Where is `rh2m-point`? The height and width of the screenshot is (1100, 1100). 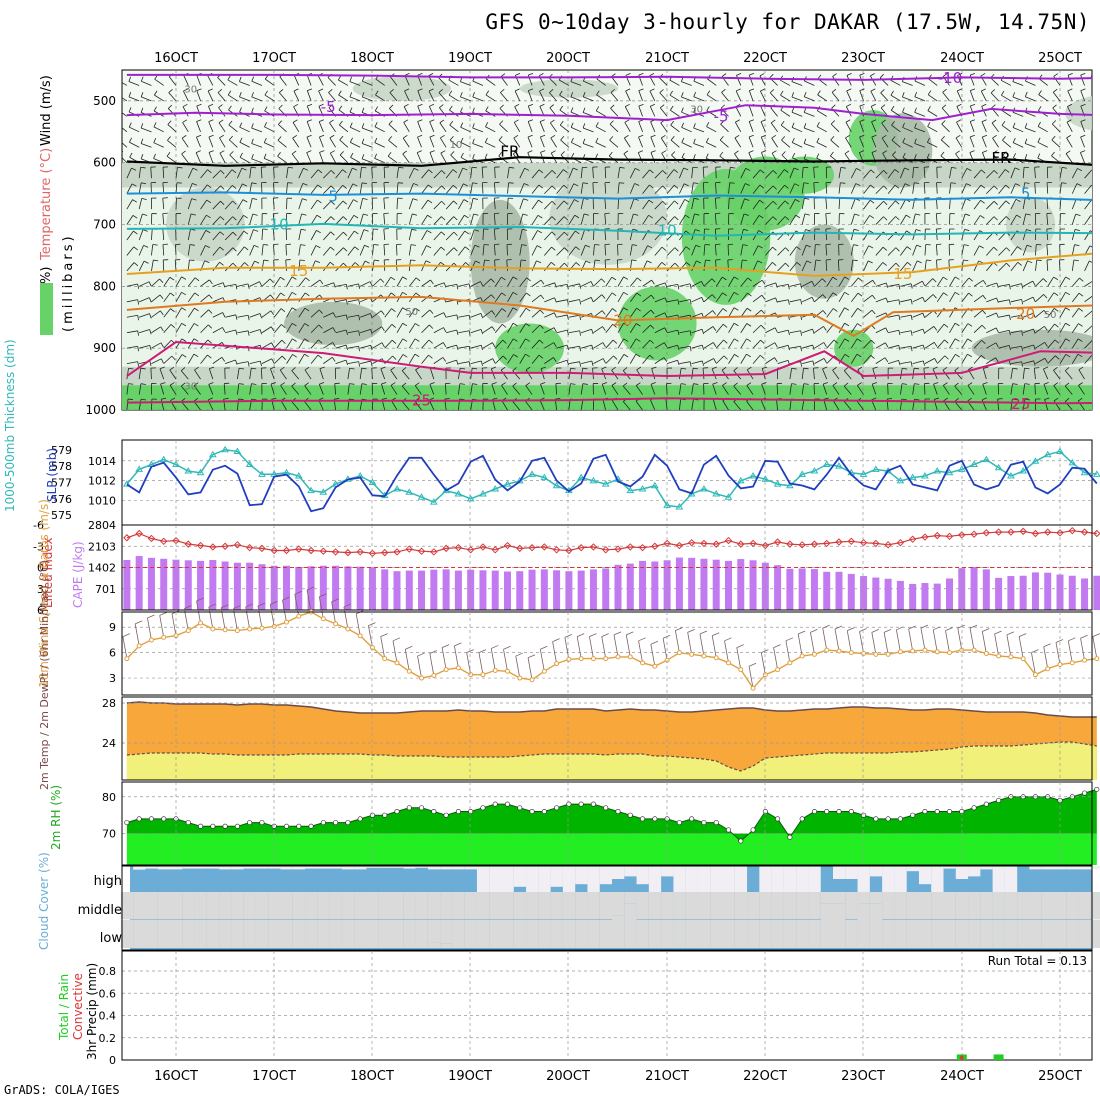 rh2m-point is located at coordinates (790, 837).